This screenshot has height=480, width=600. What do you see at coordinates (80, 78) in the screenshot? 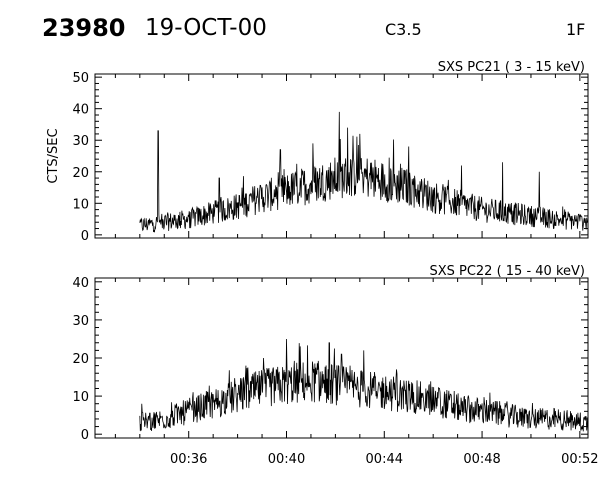
I see `y-tick-label: 50` at bounding box center [80, 78].